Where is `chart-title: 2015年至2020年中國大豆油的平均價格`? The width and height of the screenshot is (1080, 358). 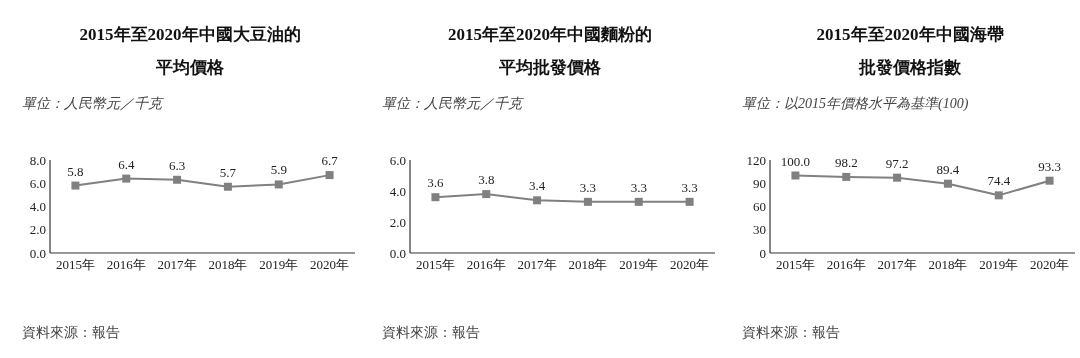
chart-title: 2015年至2020年中國大豆油的平均價格 is located at coordinates (190, 51).